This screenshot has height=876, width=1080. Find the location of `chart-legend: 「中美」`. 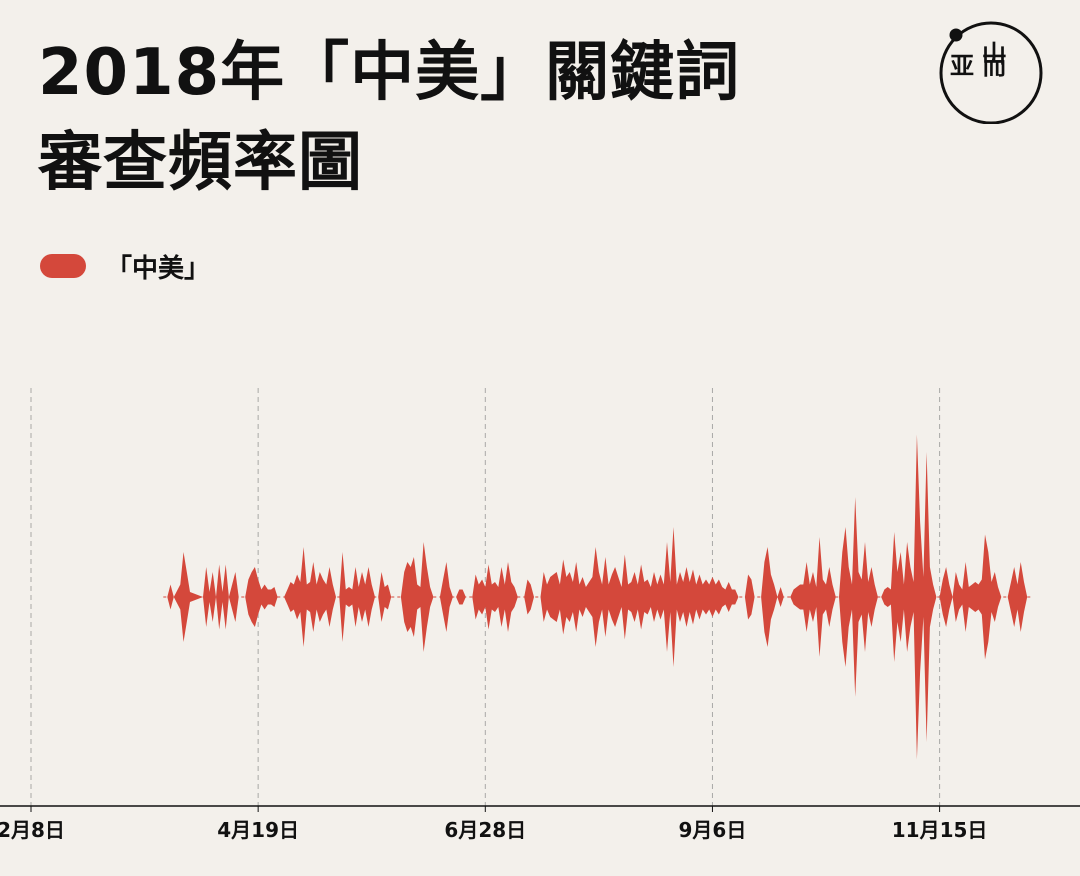

chart-legend: 「中美」 is located at coordinates (125, 266).